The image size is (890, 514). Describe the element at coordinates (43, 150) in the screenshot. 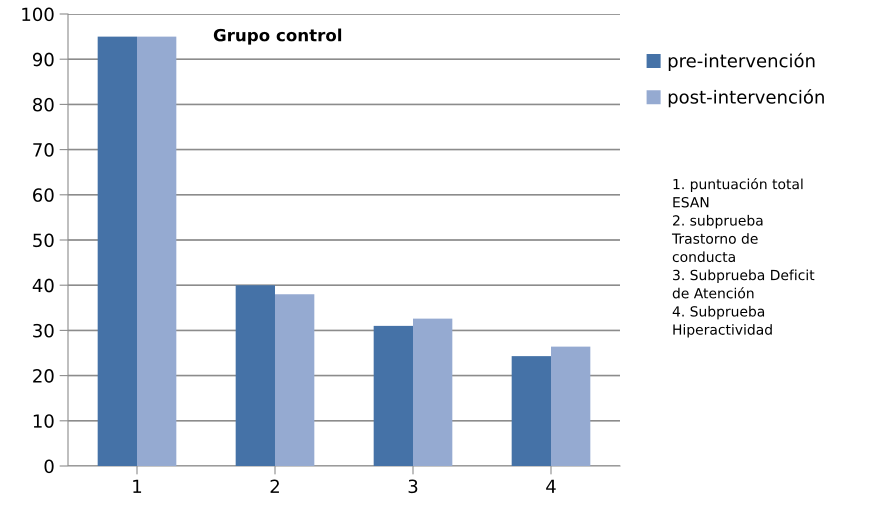

I see `y-tick-label: 70` at that location.